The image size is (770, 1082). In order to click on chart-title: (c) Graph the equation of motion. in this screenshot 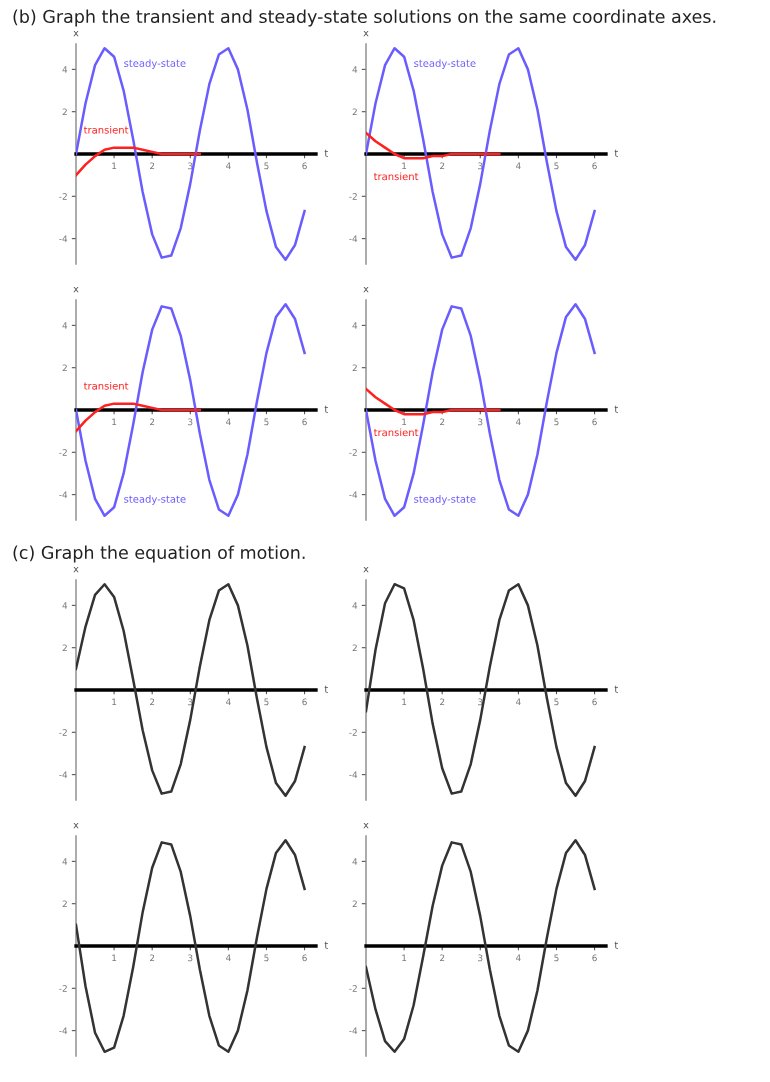, I will do `click(159, 554)`.